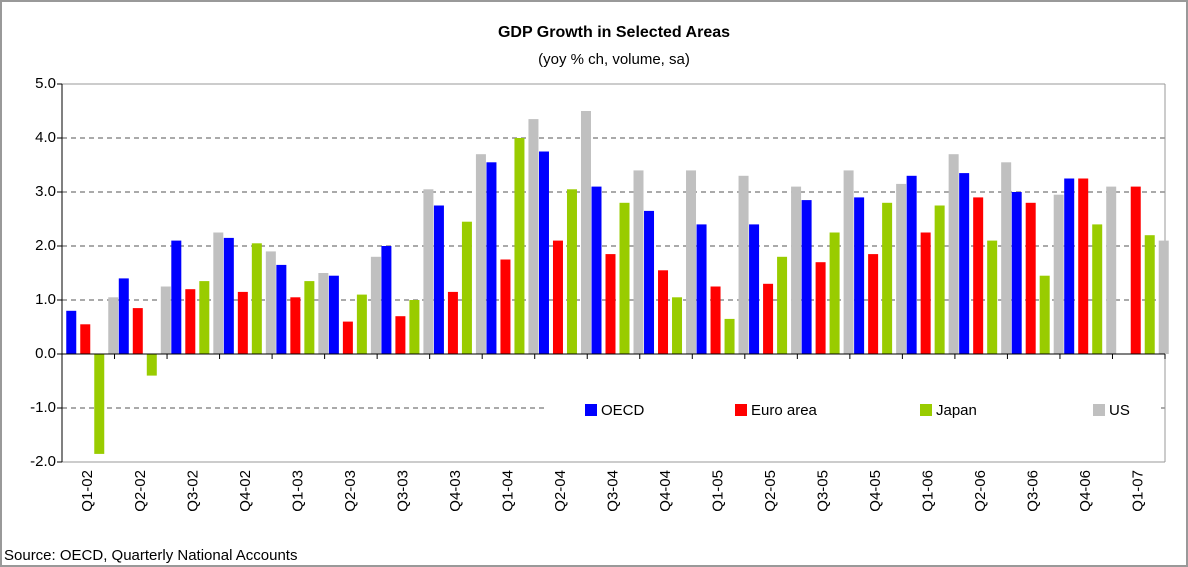  Describe the element at coordinates (980, 491) in the screenshot. I see `x-tick-label: Q2-06` at that location.